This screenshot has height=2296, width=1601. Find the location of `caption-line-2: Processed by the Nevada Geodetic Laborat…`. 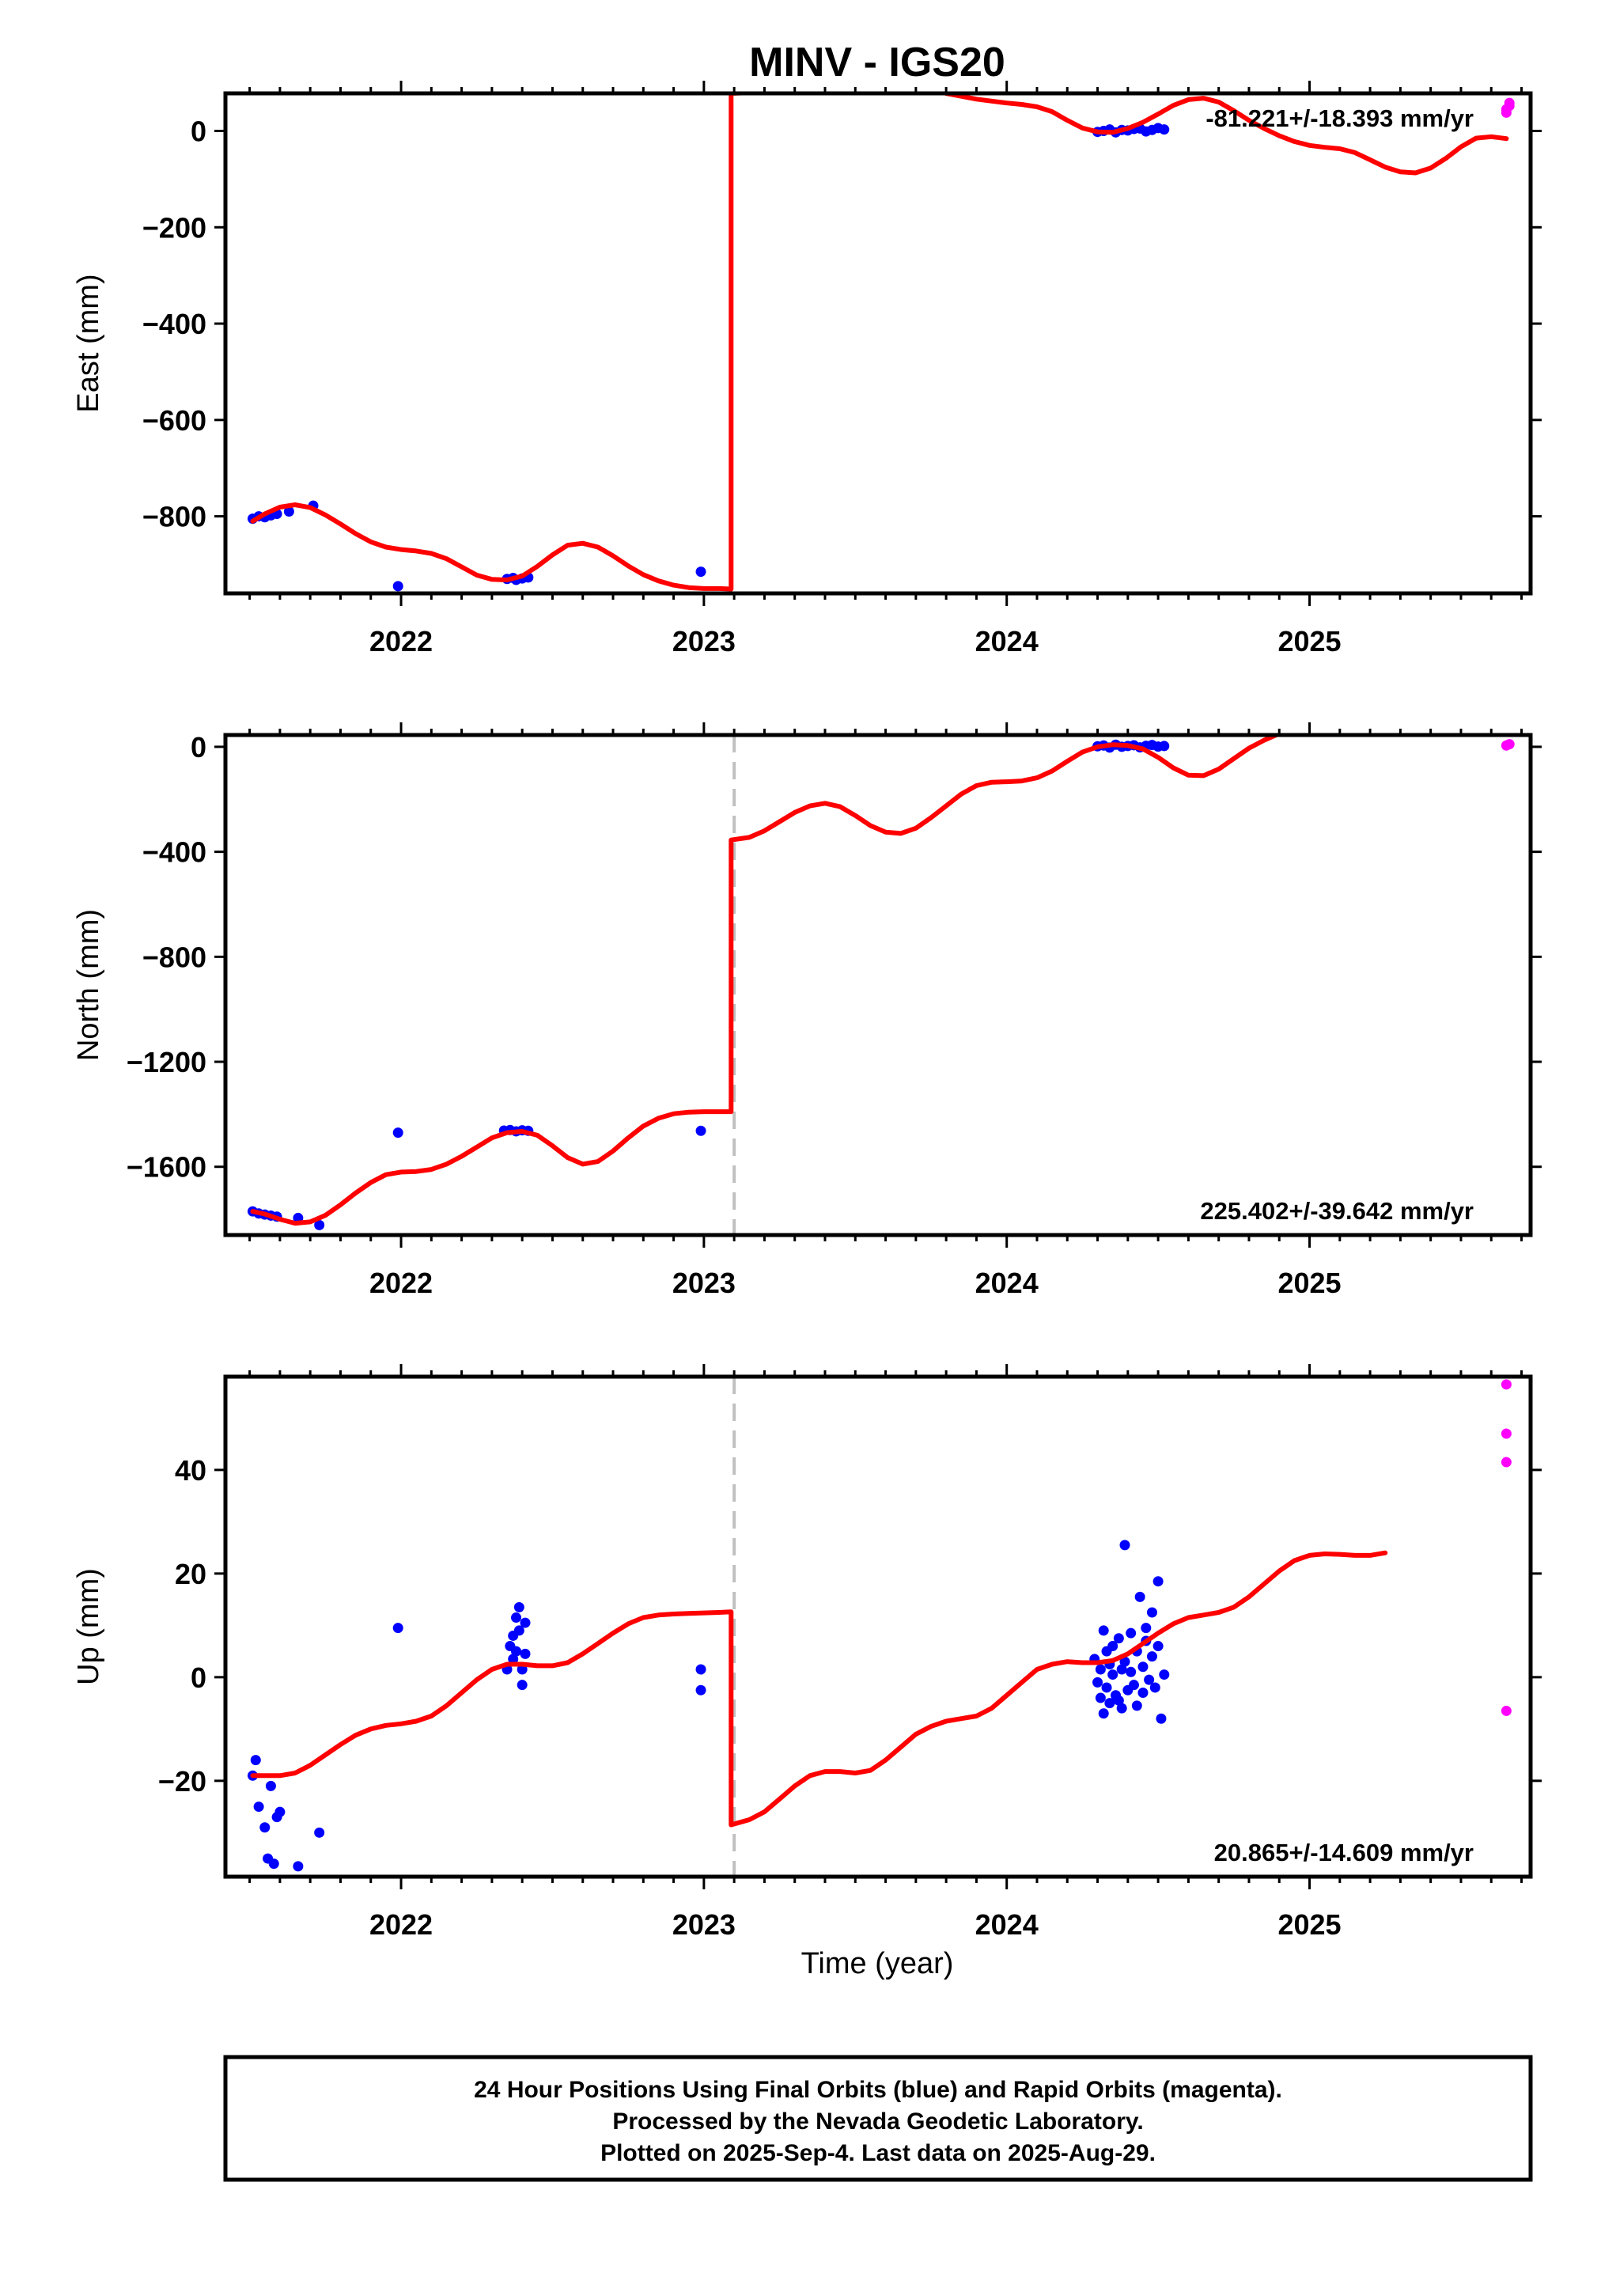

caption-line-2: Processed by the Nevada Geodetic Laborat… is located at coordinates (878, 2121).